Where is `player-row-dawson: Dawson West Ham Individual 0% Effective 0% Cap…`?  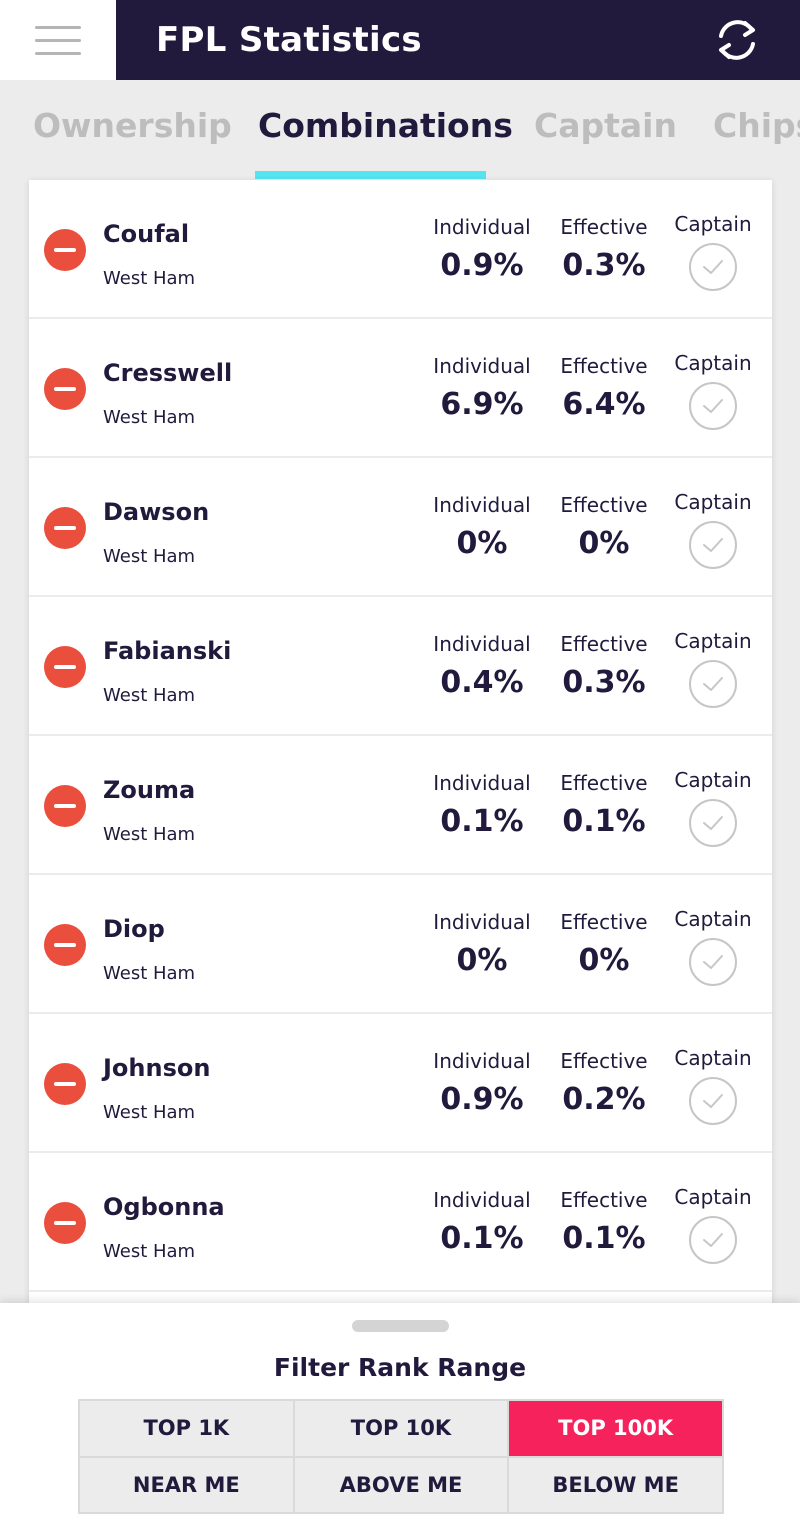 player-row-dawson: Dawson West Ham Individual 0% Effective 0% Cap… is located at coordinates (400, 527).